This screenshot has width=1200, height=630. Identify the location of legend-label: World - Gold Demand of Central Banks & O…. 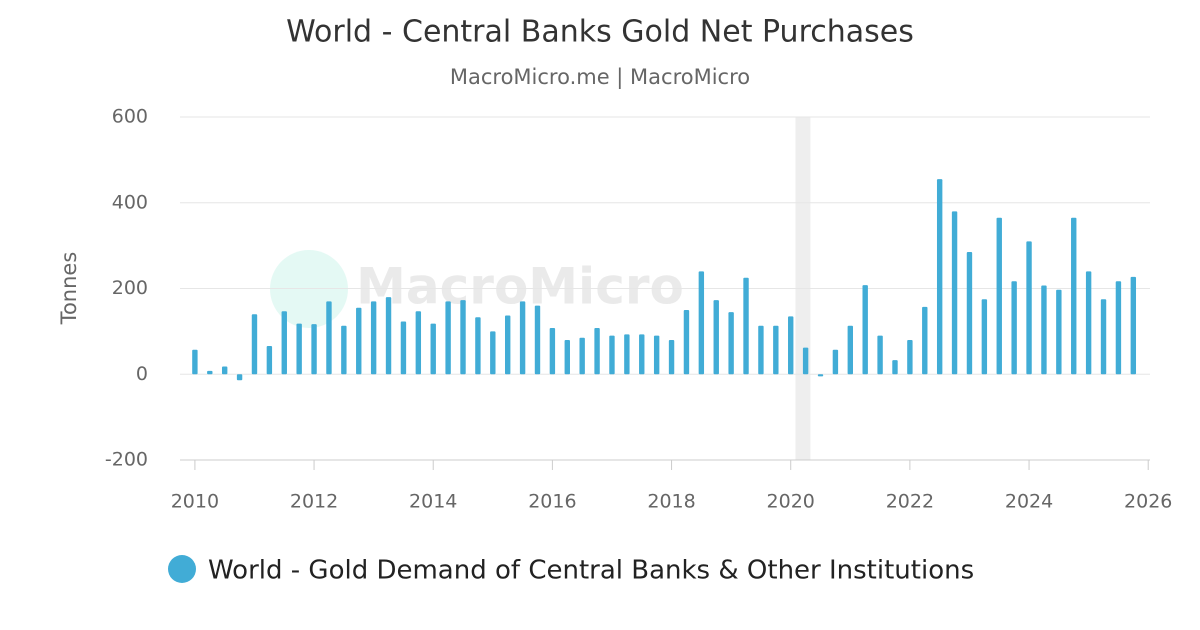
(591, 571).